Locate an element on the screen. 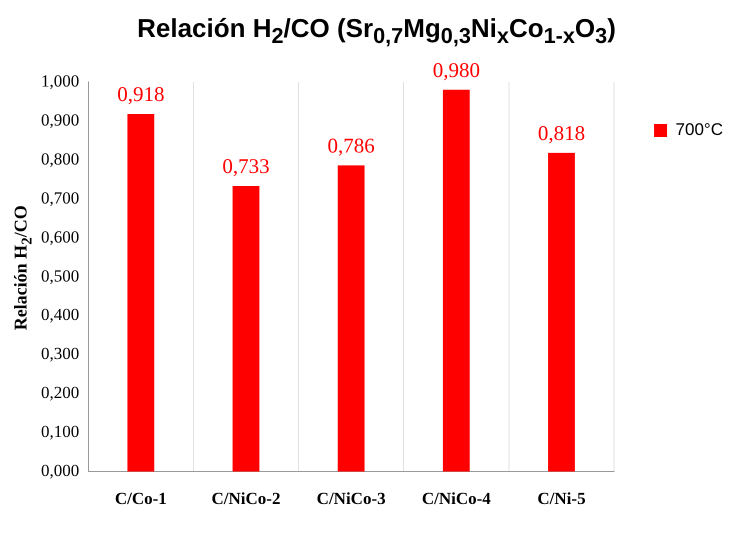  data-label: 0,786 is located at coordinates (351, 145).